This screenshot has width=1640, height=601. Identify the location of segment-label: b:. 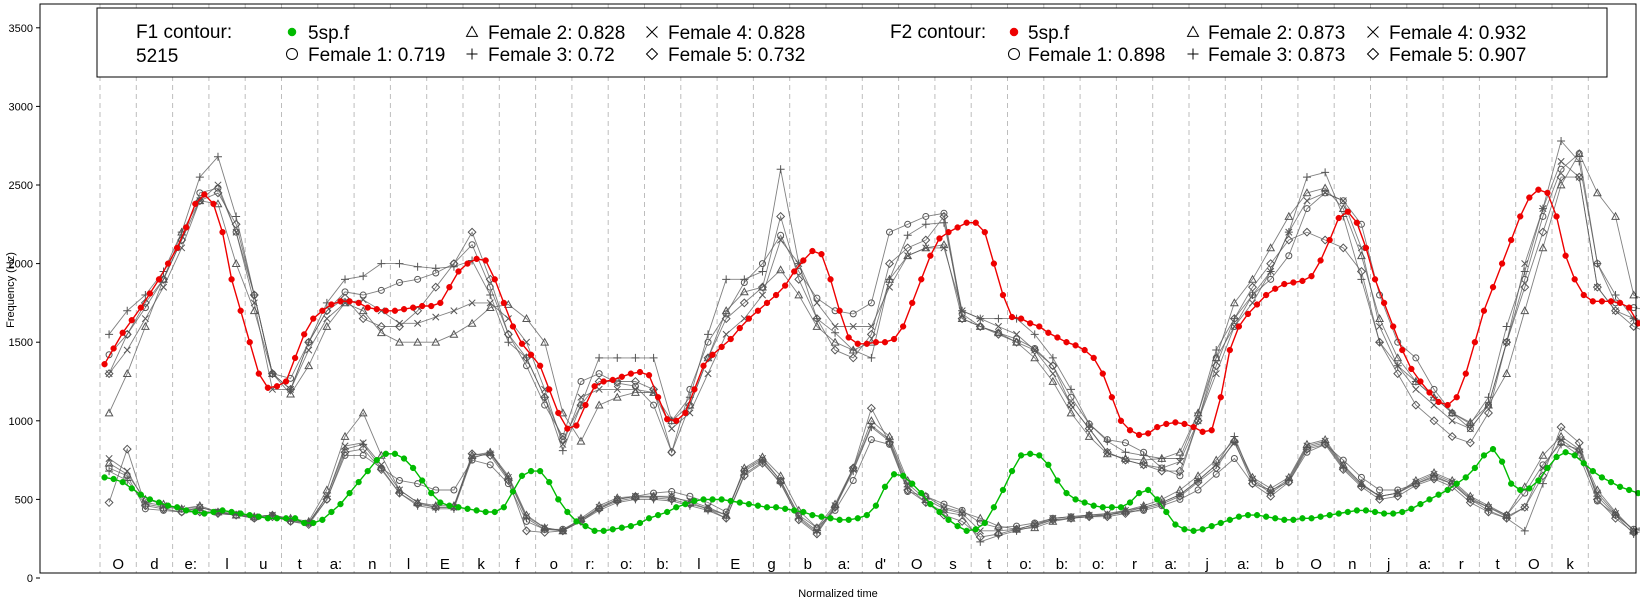
(1062, 564).